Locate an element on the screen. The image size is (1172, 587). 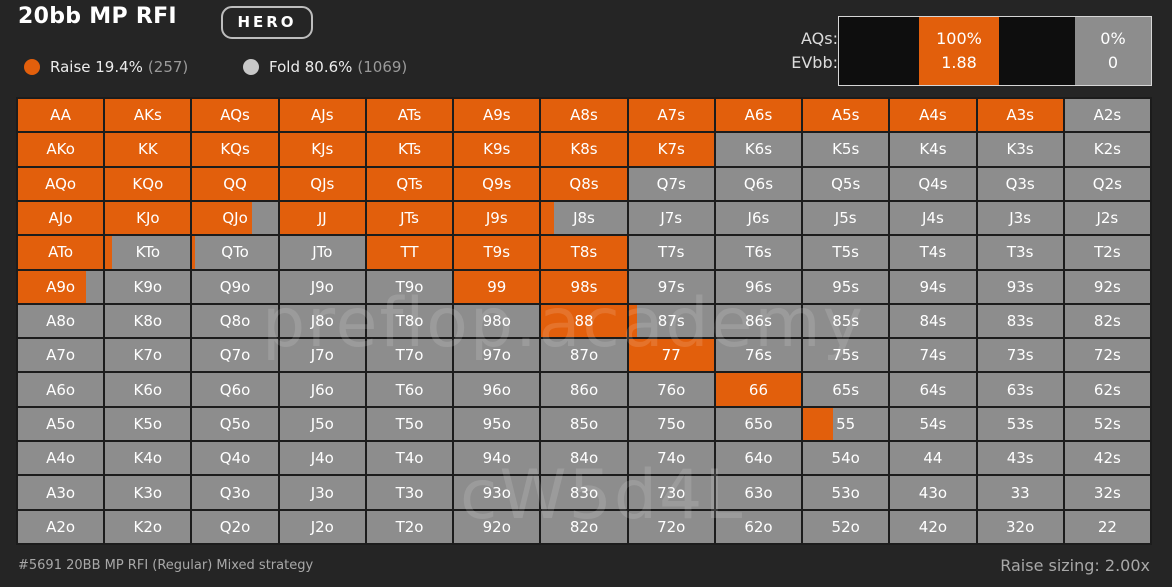
hand-cell: Q4o is located at coordinates (235, 458).